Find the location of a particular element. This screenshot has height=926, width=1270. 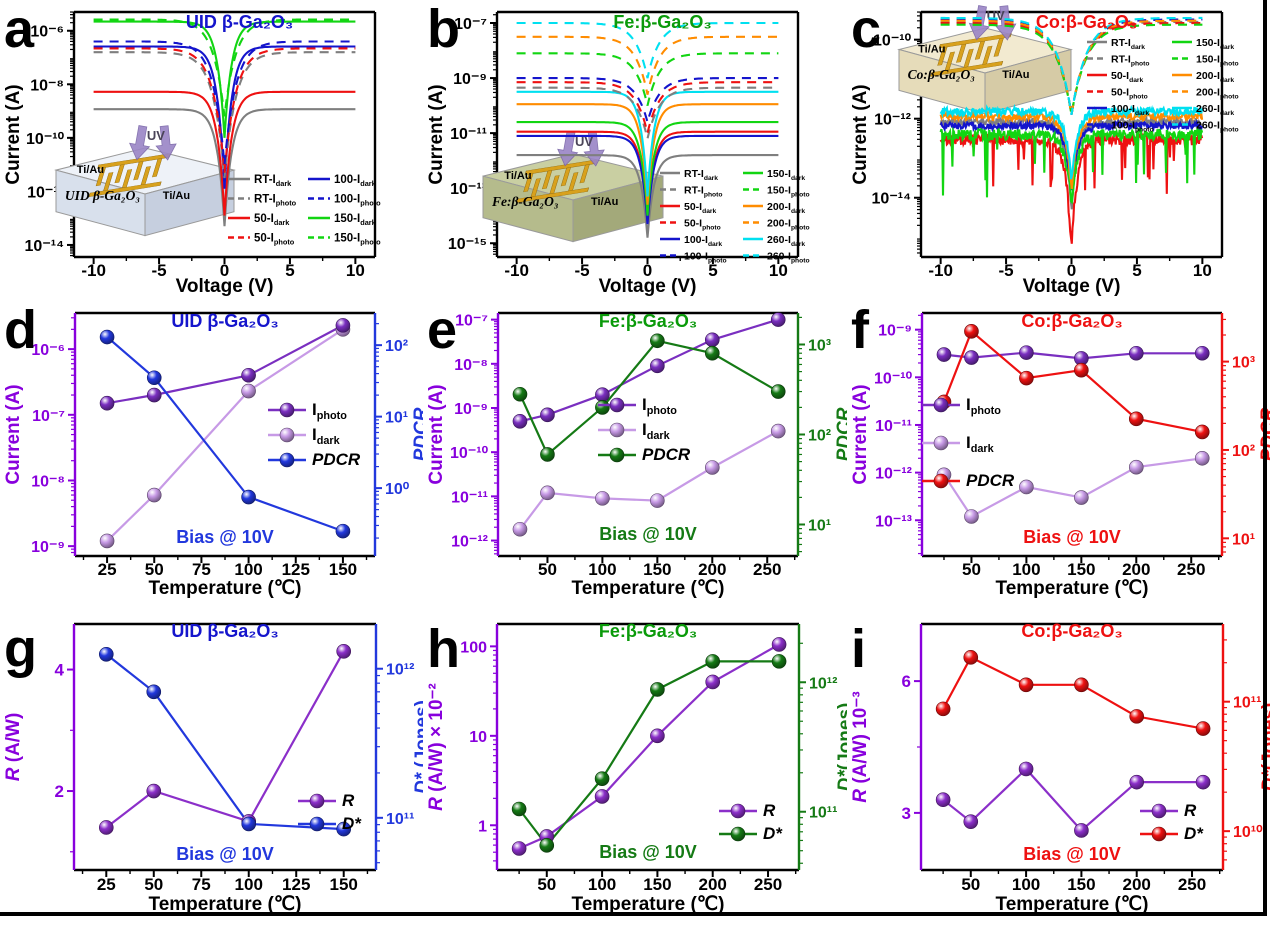

contact-label-left: Ti/Au is located at coordinates (931, 50).